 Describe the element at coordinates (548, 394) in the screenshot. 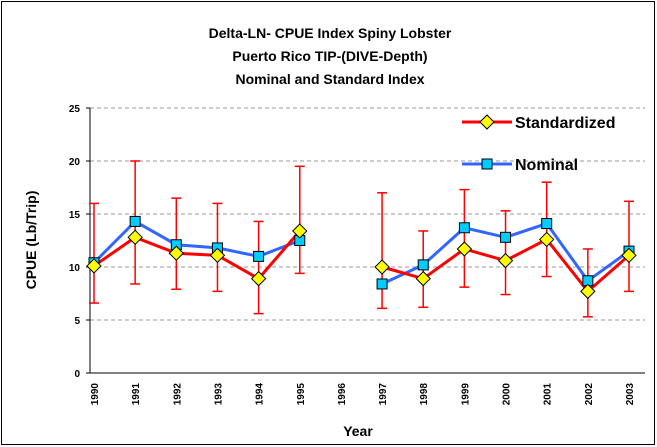

I see `x-tick-label: 2001` at that location.